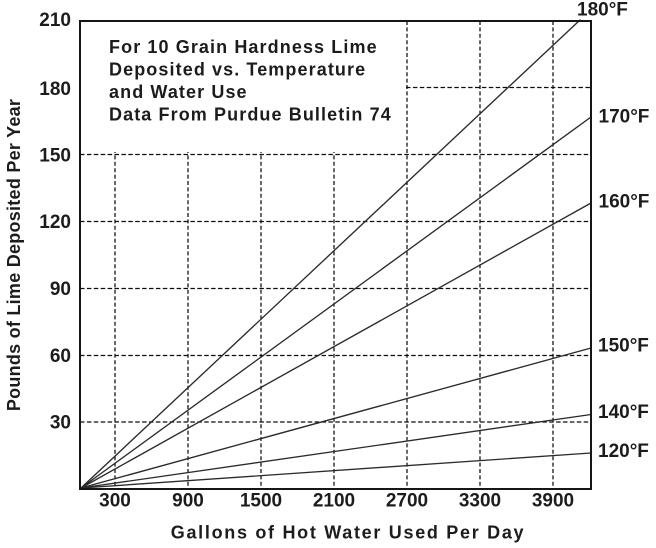 This screenshot has height=548, width=656. I want to click on svg-text: 120, so click(55, 222).